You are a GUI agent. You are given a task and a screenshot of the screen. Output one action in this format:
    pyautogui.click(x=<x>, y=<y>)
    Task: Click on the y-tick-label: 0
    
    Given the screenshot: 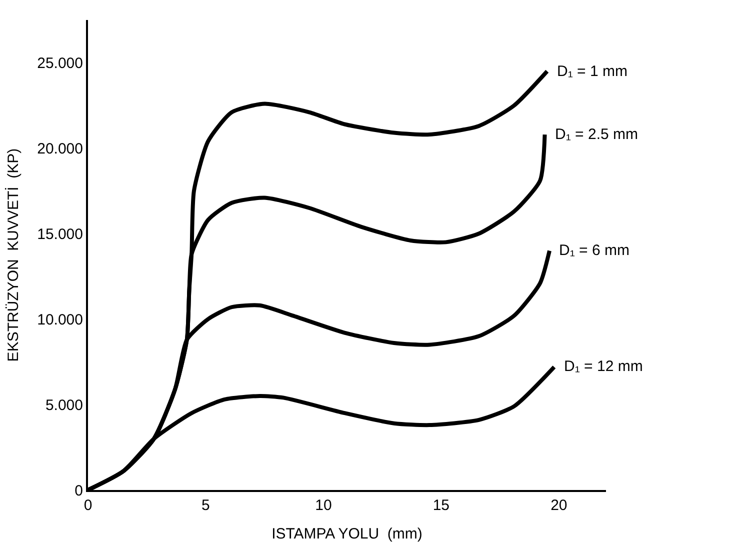 What is the action you would take?
    pyautogui.click(x=78, y=491)
    